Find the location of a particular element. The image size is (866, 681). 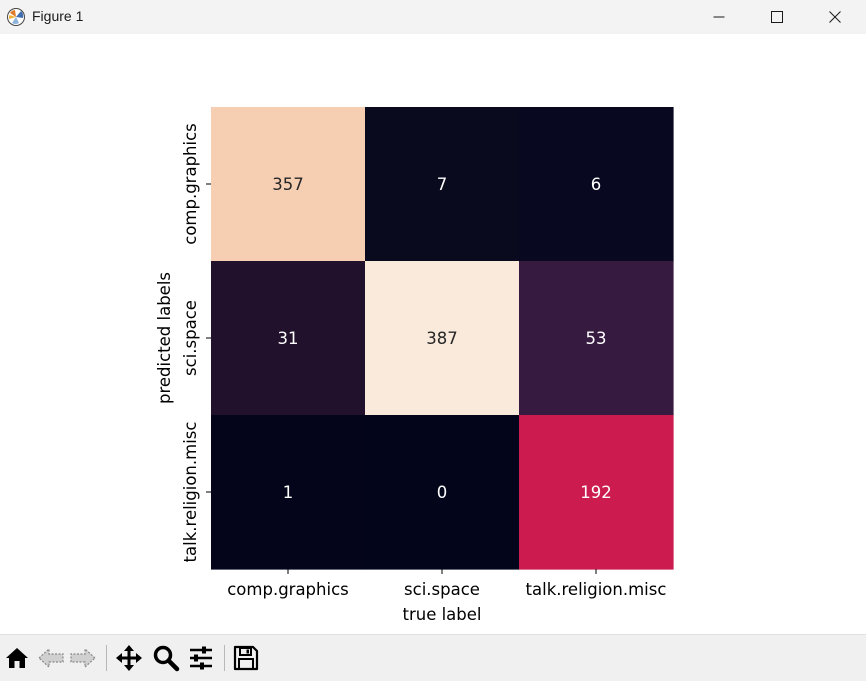

home-icon is located at coordinates (17, 658).